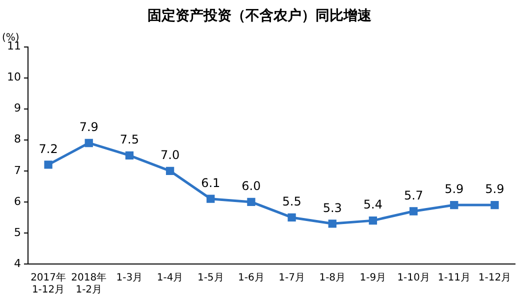 The height and width of the screenshot is (299, 529). I want to click on text: 7.5, so click(130, 139).